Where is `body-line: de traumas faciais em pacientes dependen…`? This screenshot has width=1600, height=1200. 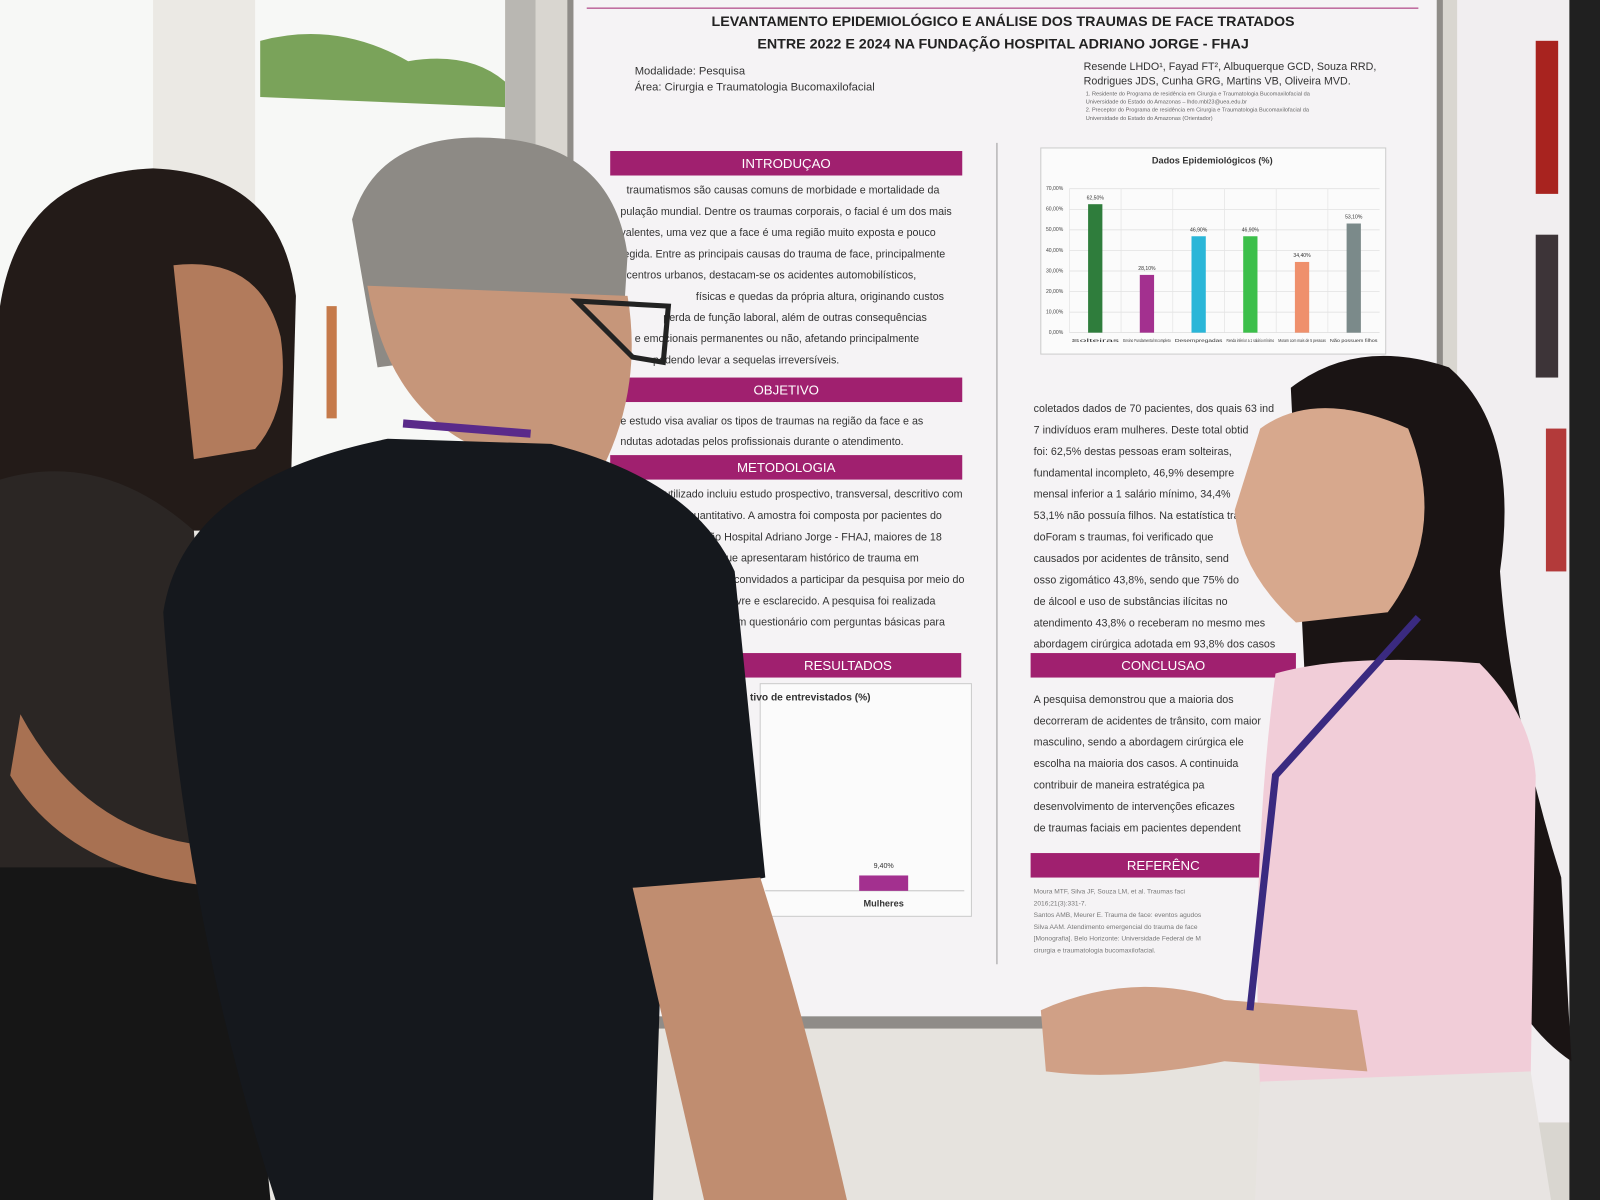
body-line: de traumas faciais em pacientes dependen… is located at coordinates (1137, 828).